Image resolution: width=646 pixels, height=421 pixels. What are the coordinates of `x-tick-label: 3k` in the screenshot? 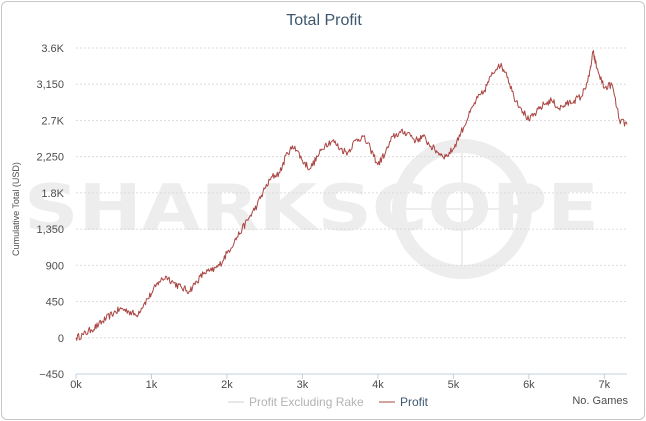 It's located at (303, 385).